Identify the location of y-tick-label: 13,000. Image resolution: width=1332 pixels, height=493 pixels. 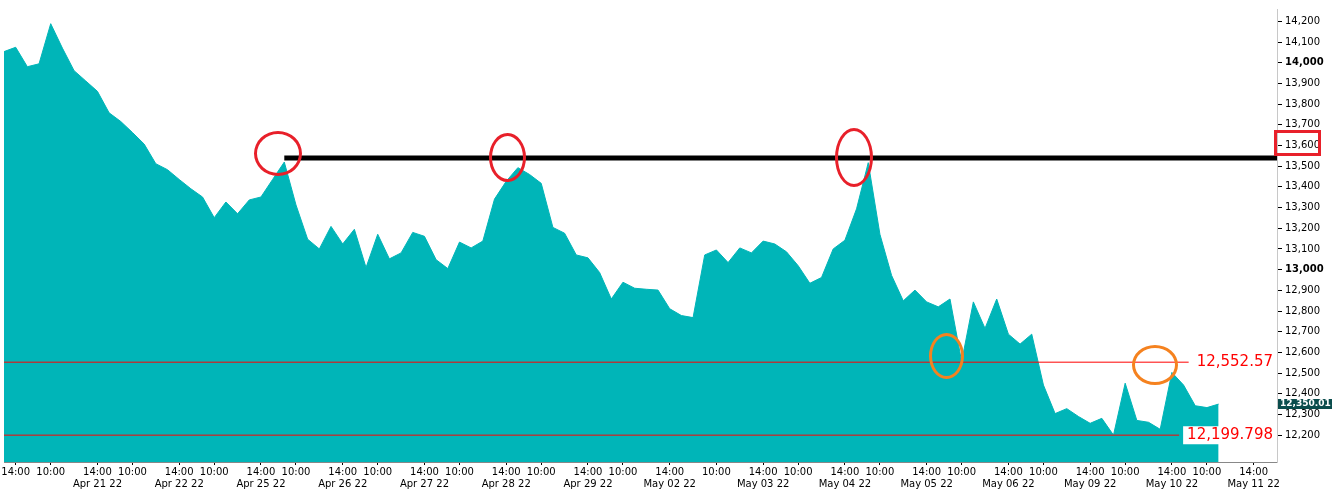
(1304, 269).